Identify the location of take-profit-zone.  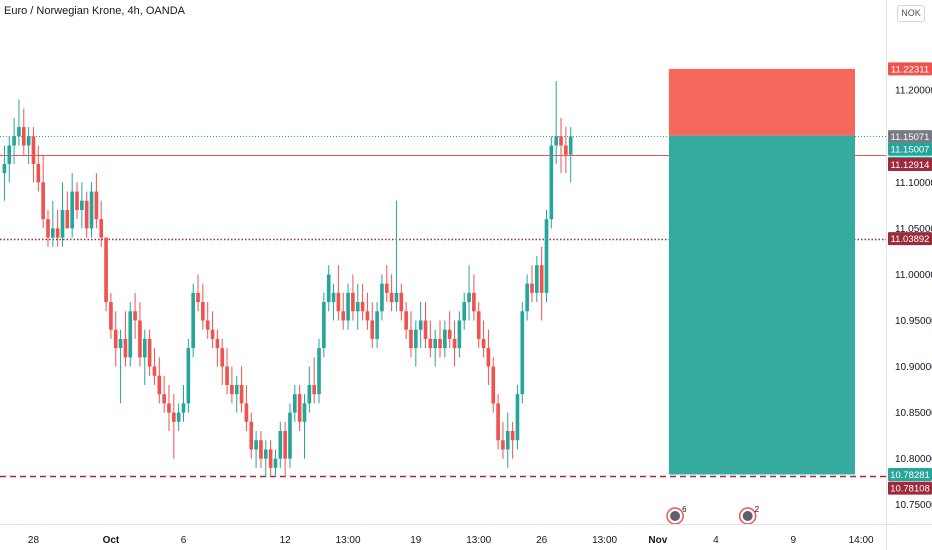
(761, 305).